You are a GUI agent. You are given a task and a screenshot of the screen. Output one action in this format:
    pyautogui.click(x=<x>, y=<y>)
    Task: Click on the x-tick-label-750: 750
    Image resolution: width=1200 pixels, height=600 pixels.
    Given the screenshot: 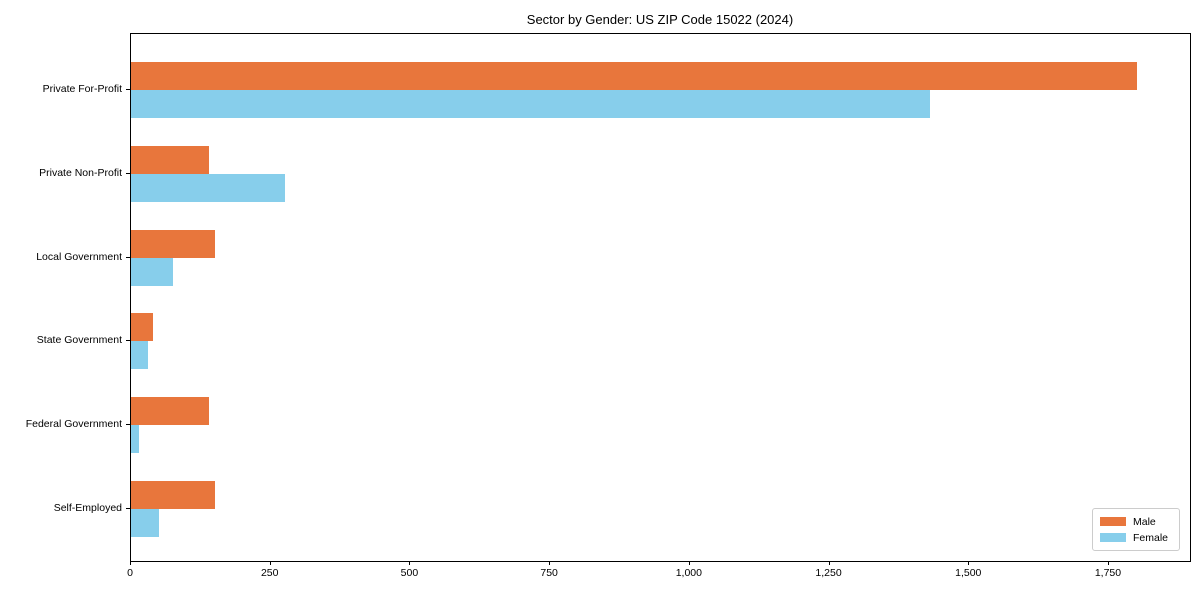 What is the action you would take?
    pyautogui.click(x=549, y=573)
    